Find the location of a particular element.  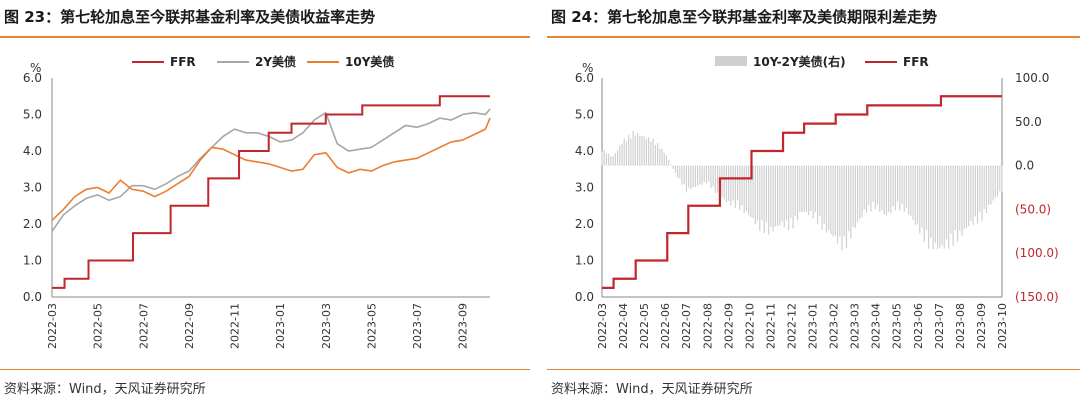

x-tick-label: 2022-07 is located at coordinates (686, 326).